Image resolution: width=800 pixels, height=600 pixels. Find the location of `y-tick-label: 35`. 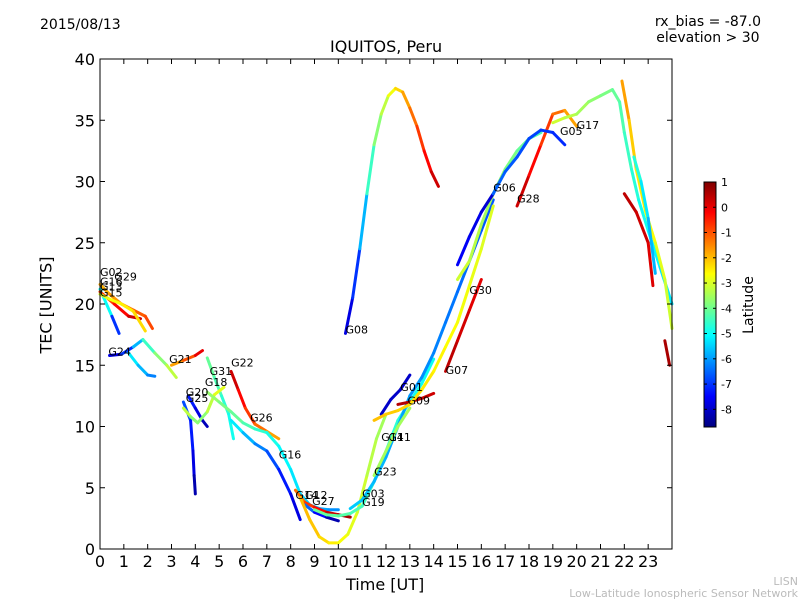

y-tick-label: 35 is located at coordinates (85, 120).